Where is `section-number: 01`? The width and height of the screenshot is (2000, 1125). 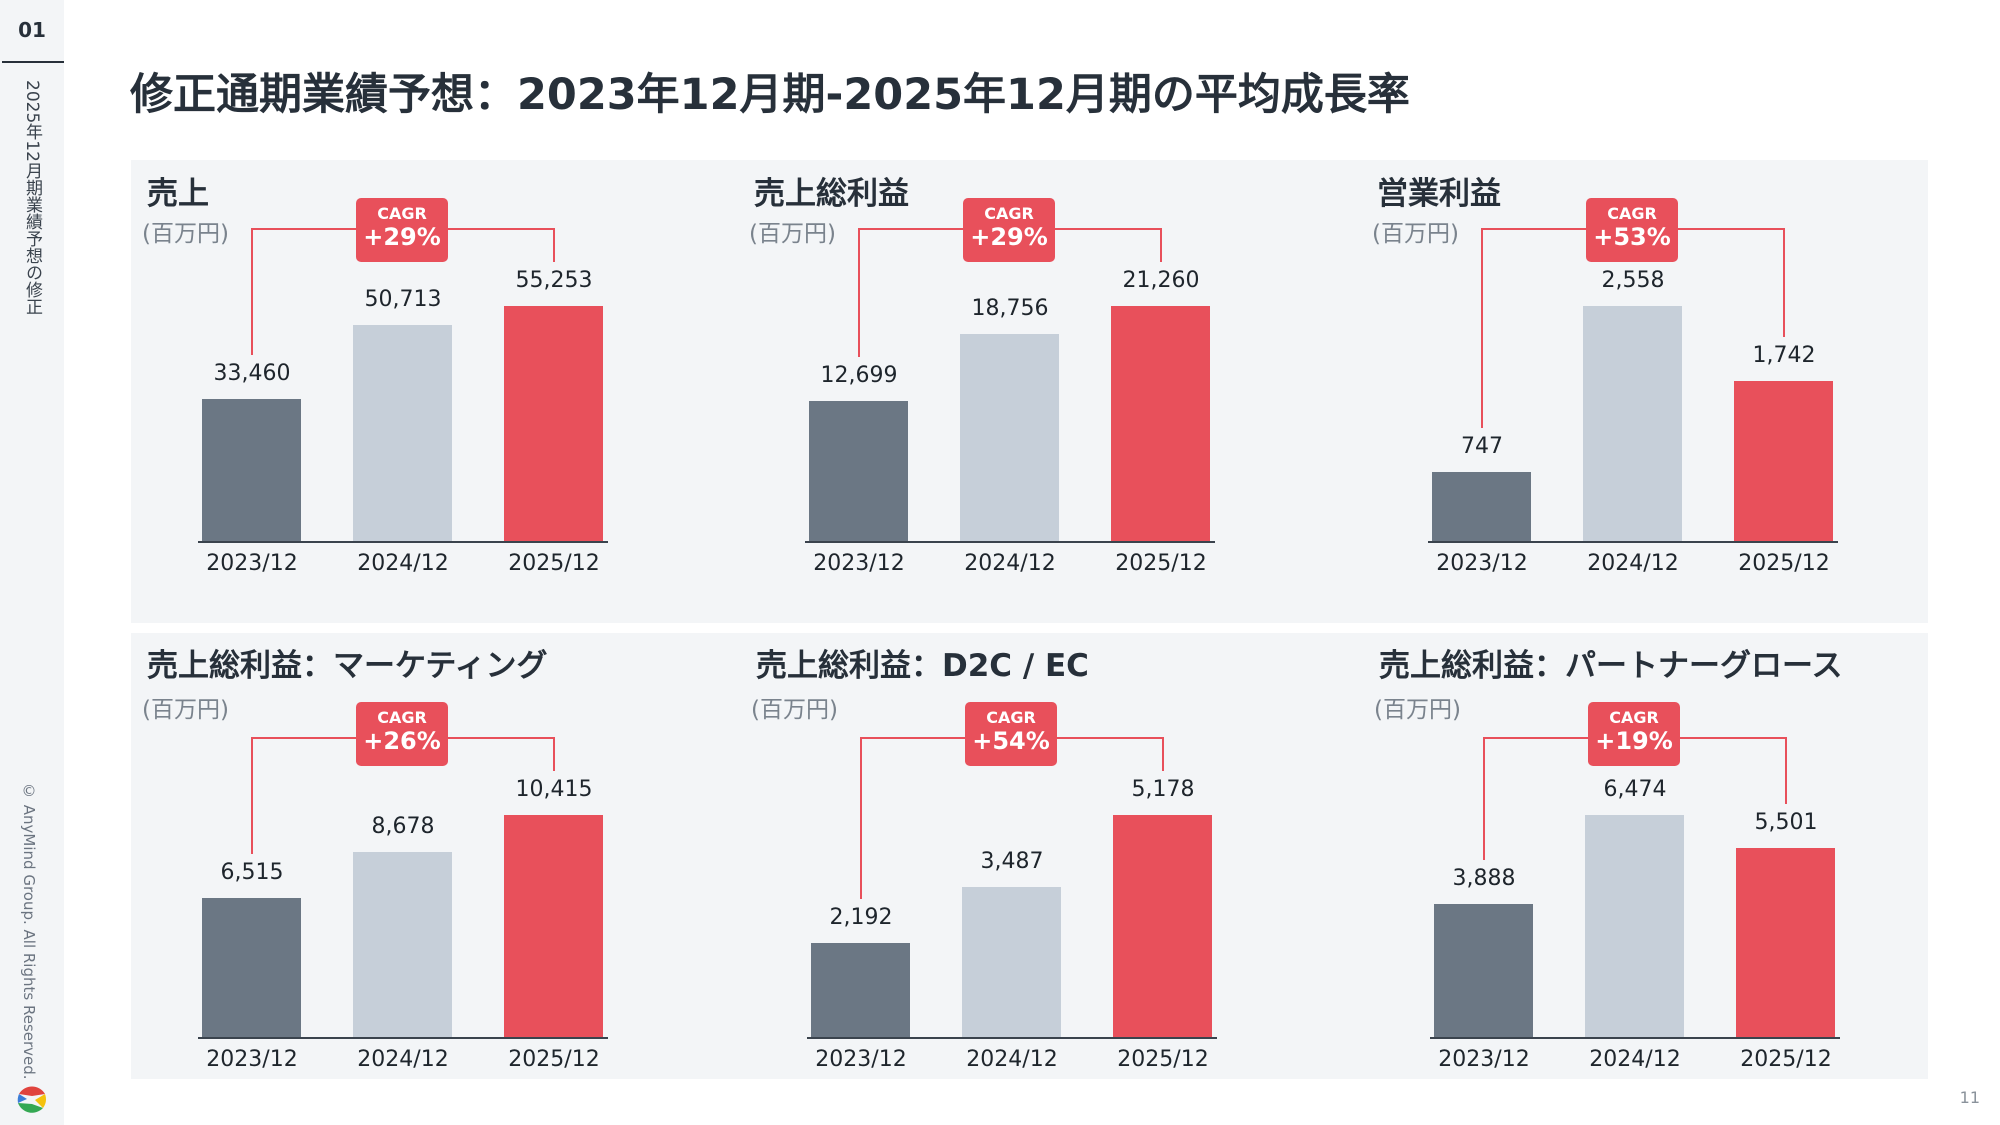
section-number: 01 is located at coordinates (32, 30).